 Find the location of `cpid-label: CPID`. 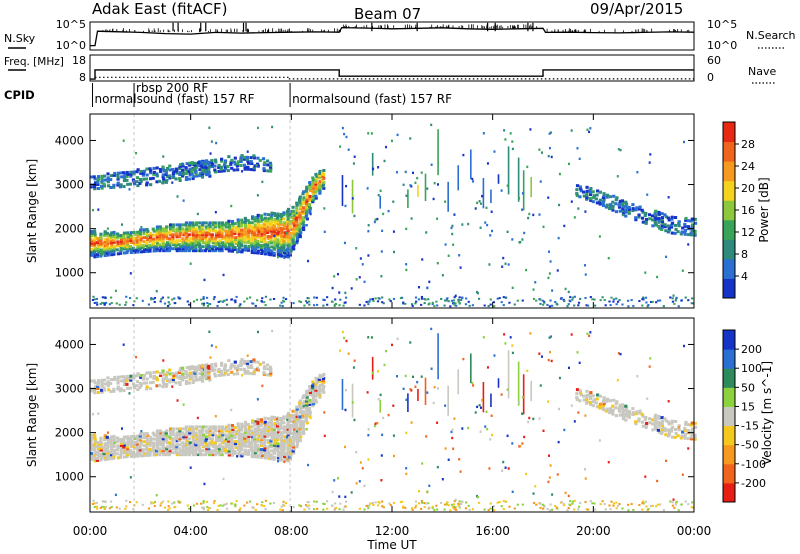

cpid-label: CPID is located at coordinates (19, 95).